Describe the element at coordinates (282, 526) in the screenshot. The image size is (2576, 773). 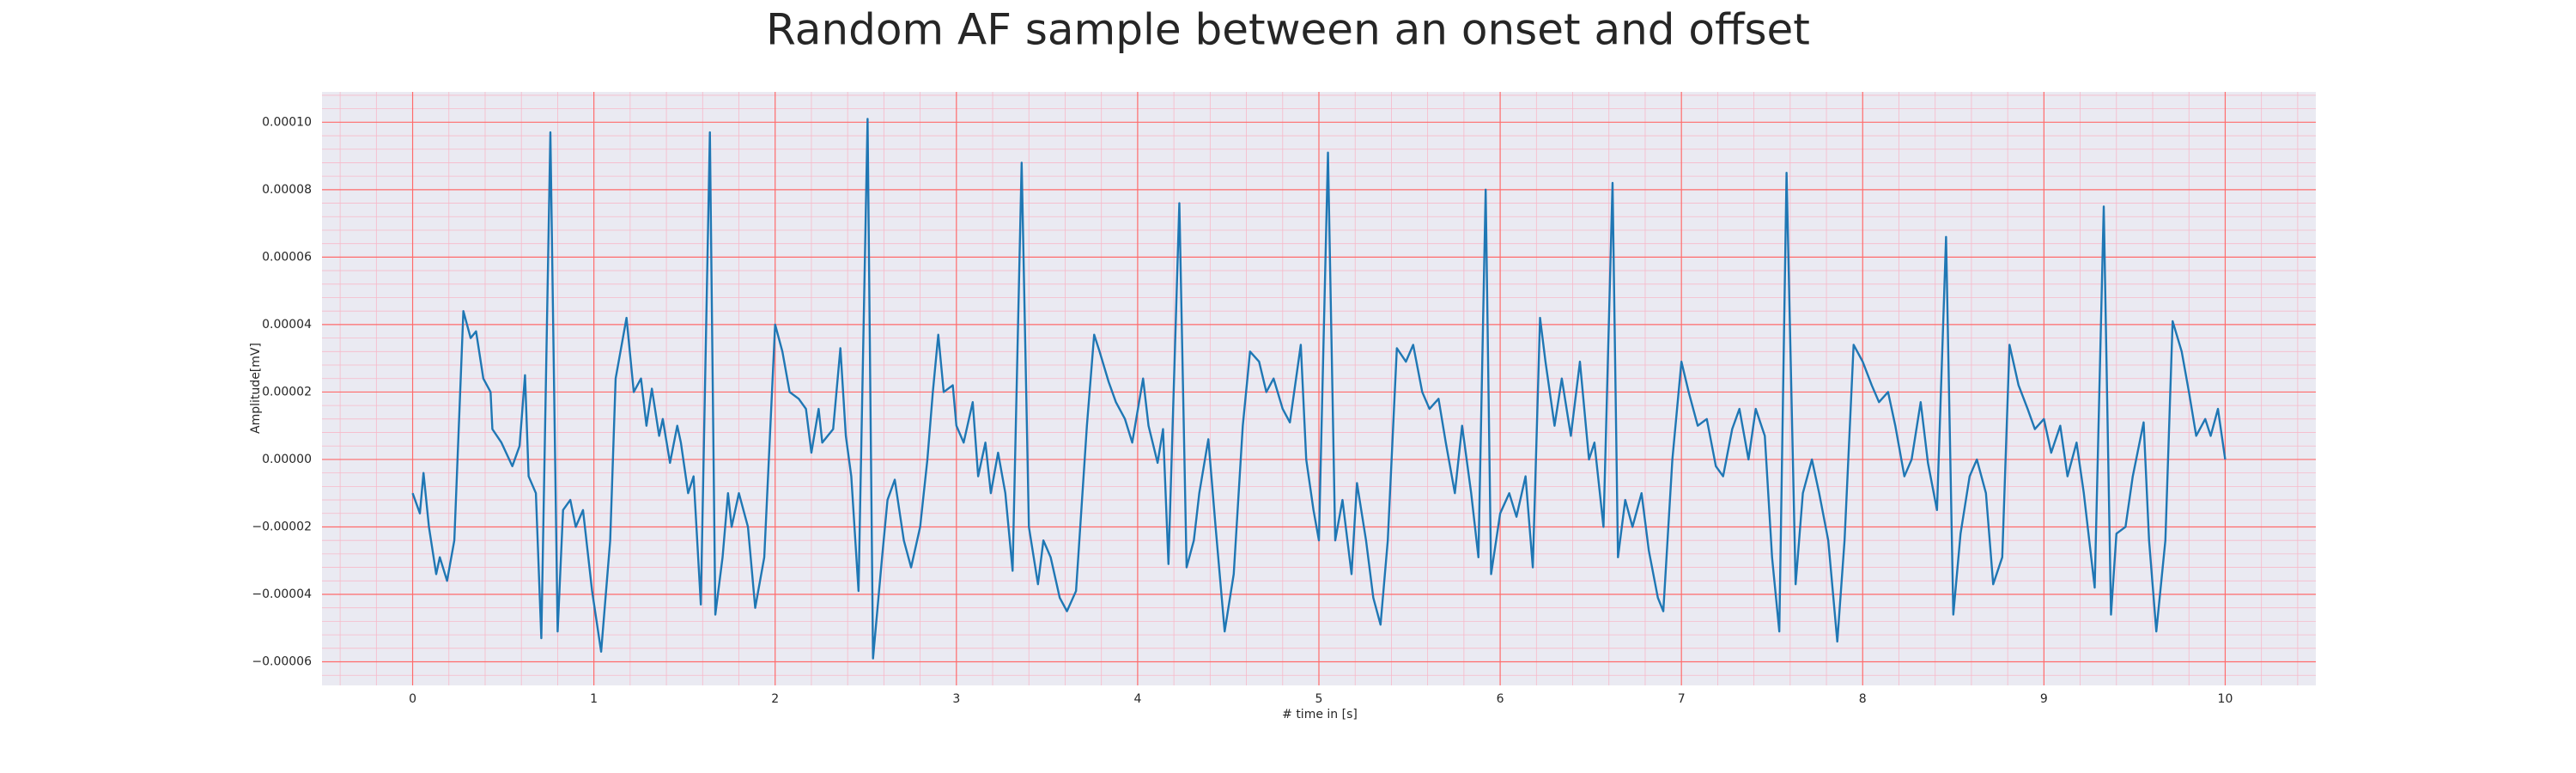
I see `y-tick-label: −0.00002` at that location.